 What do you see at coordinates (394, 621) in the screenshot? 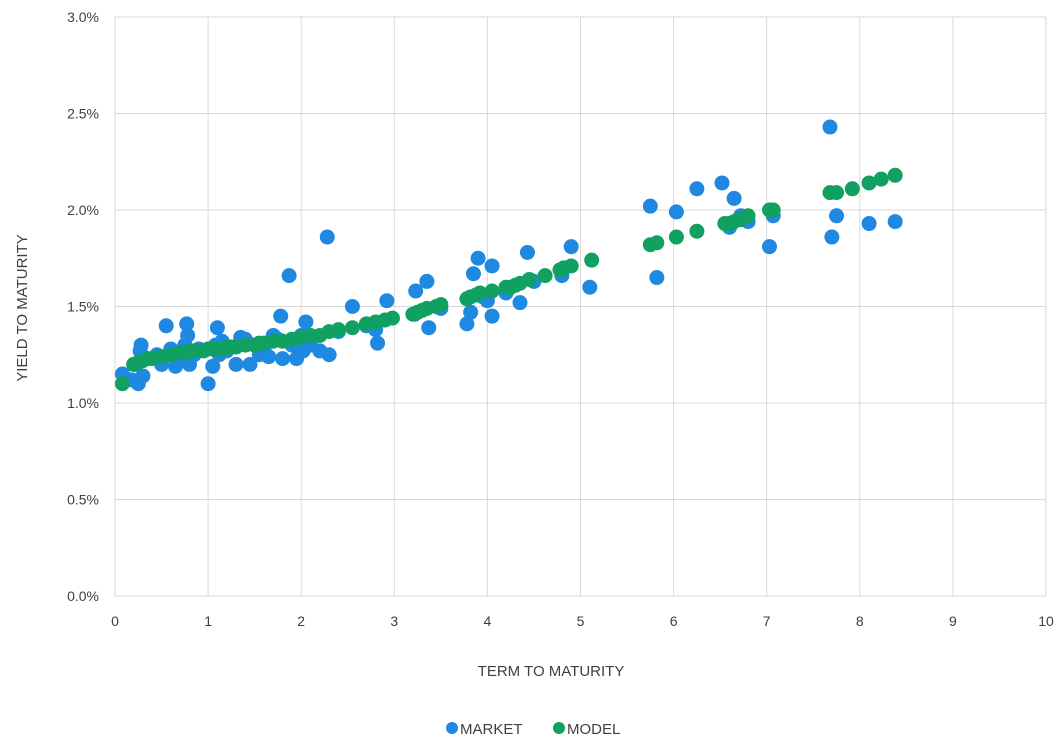
I see `x-tick-label: 3` at bounding box center [394, 621].